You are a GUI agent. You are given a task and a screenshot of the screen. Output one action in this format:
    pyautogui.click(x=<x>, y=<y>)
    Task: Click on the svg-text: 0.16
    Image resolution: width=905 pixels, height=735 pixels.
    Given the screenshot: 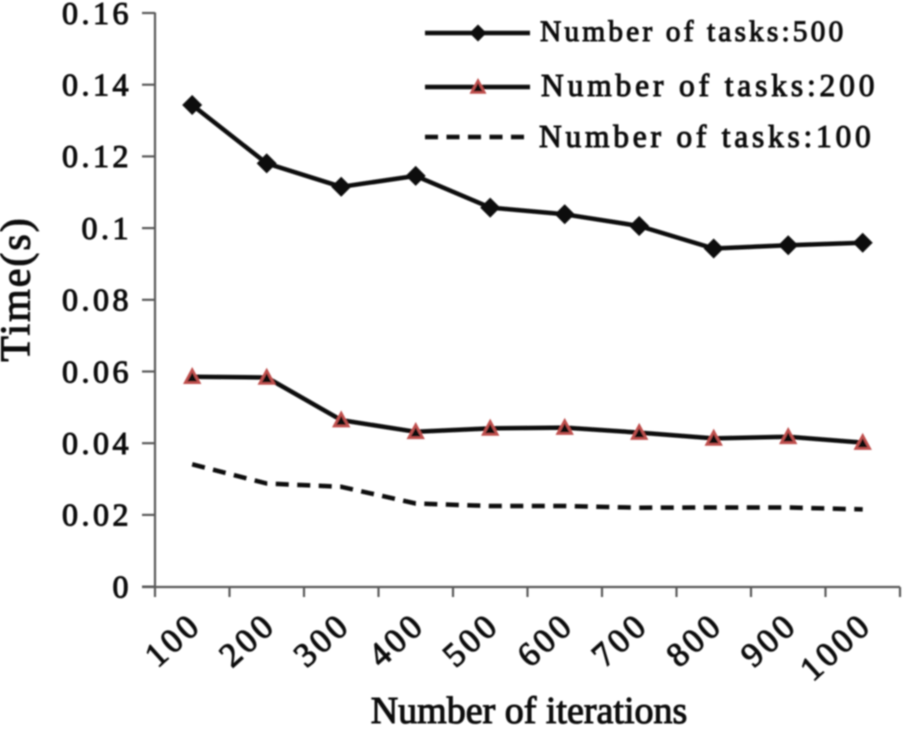 What is the action you would take?
    pyautogui.click(x=97, y=15)
    